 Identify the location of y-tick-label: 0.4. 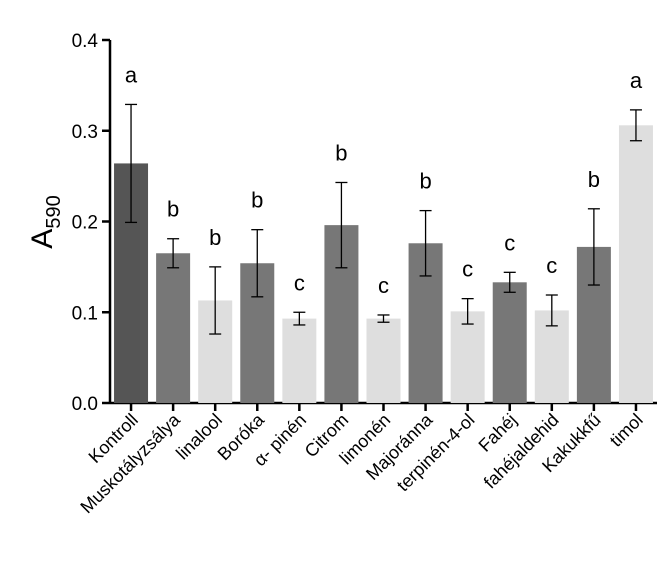
(85, 41).